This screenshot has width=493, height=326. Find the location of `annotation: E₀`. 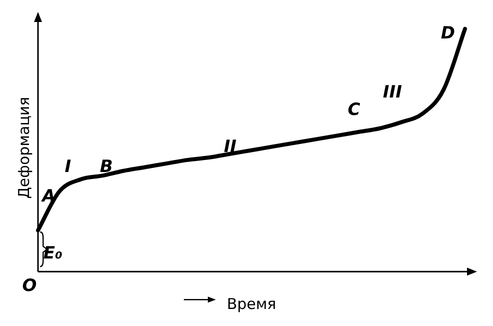

annotation: E₀ is located at coordinates (53, 254).